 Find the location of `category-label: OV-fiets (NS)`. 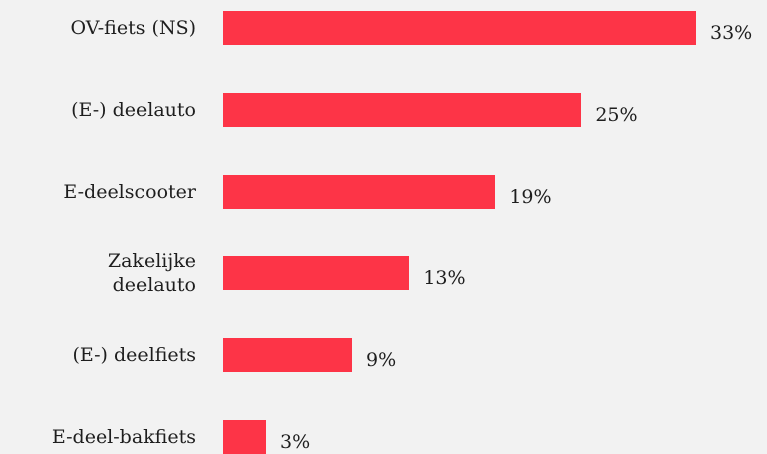

category-label: OV-fiets (NS) is located at coordinates (133, 28).